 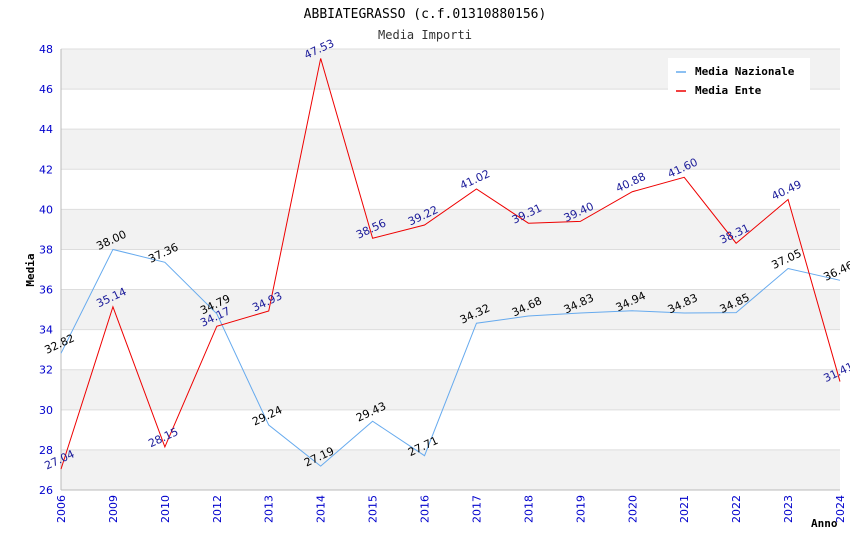 I want to click on x-tick-label: 2023, so click(x=788, y=509).